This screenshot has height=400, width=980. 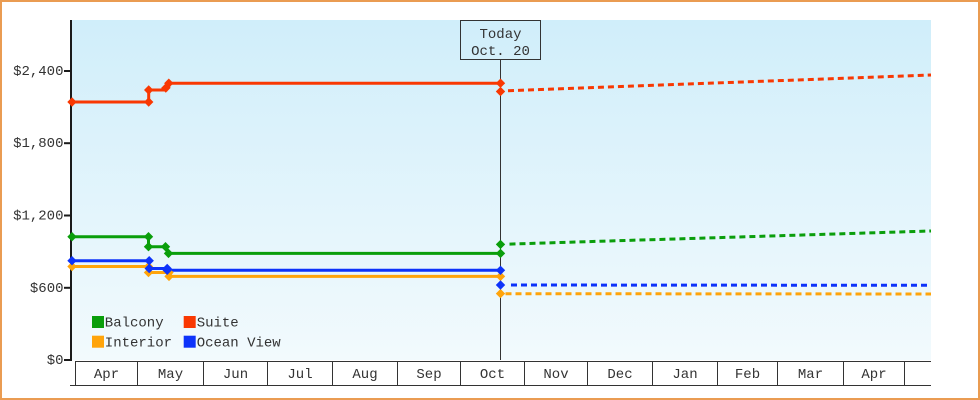 What do you see at coordinates (500, 52) in the screenshot?
I see `svg-text: Oct. 20` at bounding box center [500, 52].